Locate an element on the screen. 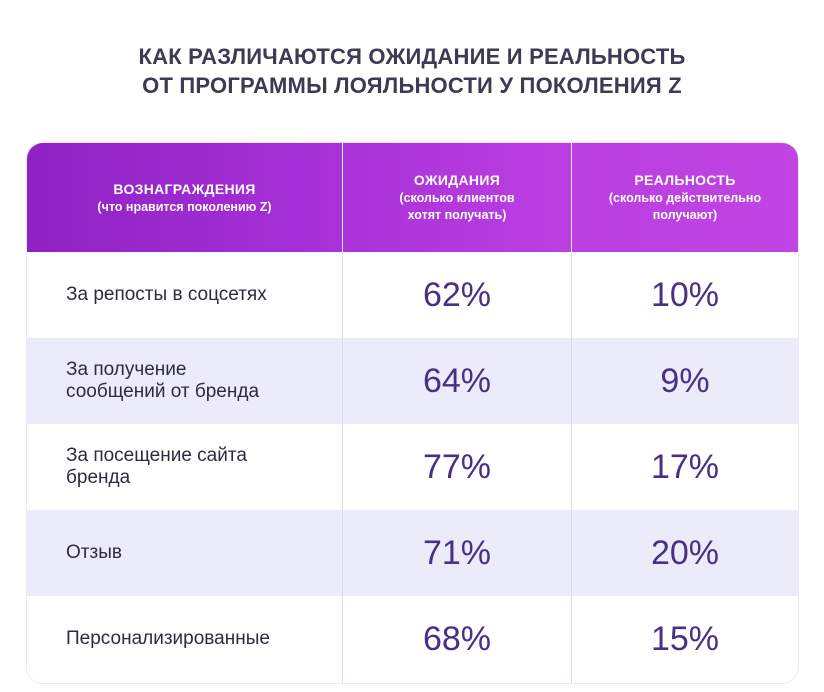  expectation-value: 62% is located at coordinates (457, 294).